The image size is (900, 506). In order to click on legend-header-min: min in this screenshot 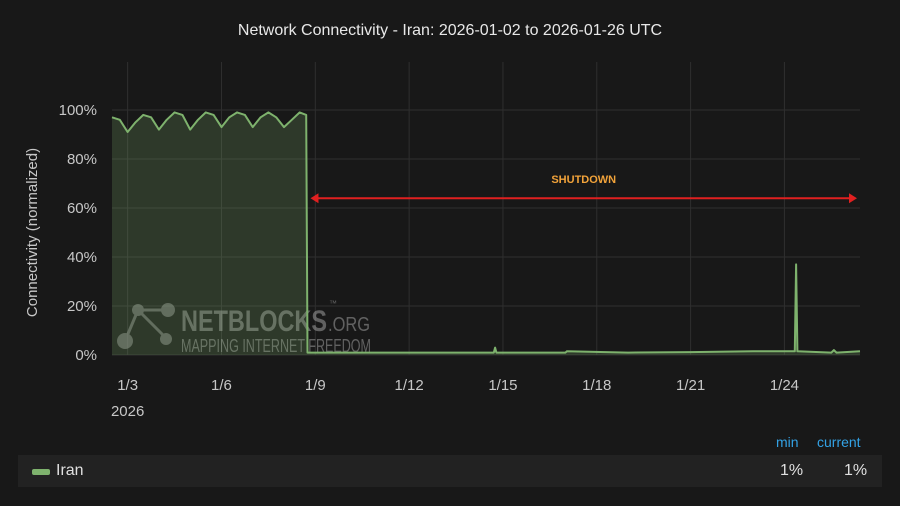, I will do `click(787, 442)`.